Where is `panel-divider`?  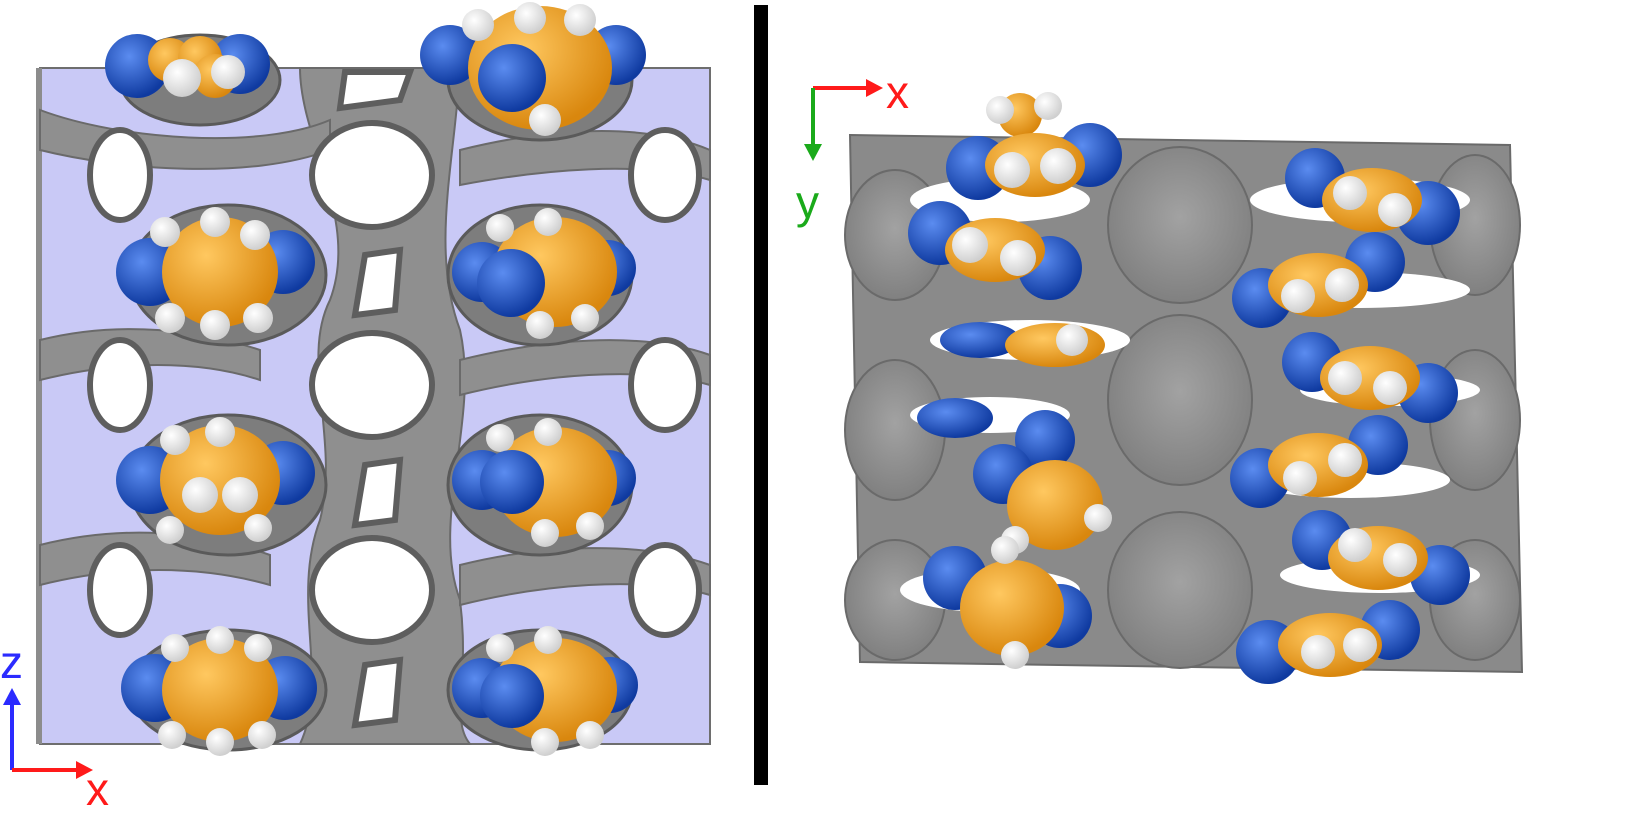 panel-divider is located at coordinates (761, 395).